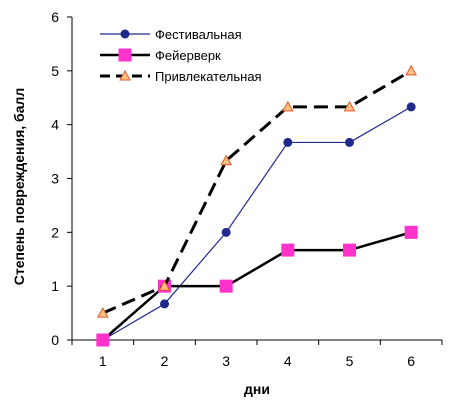 This screenshot has width=456, height=405. Describe the element at coordinates (411, 361) in the screenshot. I see `x-tick-label: 6` at that location.